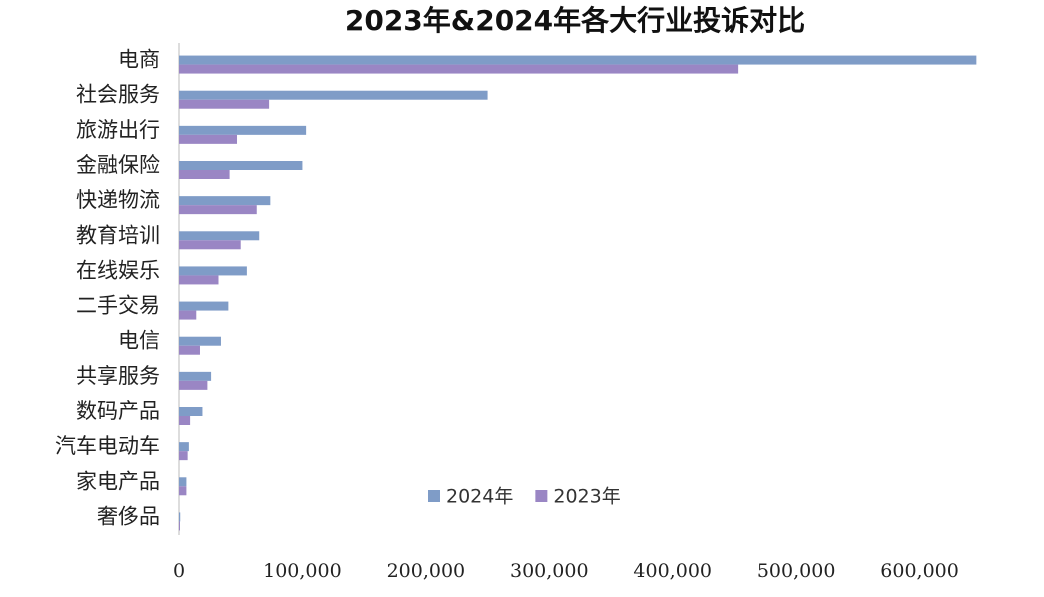 The height and width of the screenshot is (597, 1044). What do you see at coordinates (479, 497) in the screenshot?
I see `legend-label: 2024年` at bounding box center [479, 497].